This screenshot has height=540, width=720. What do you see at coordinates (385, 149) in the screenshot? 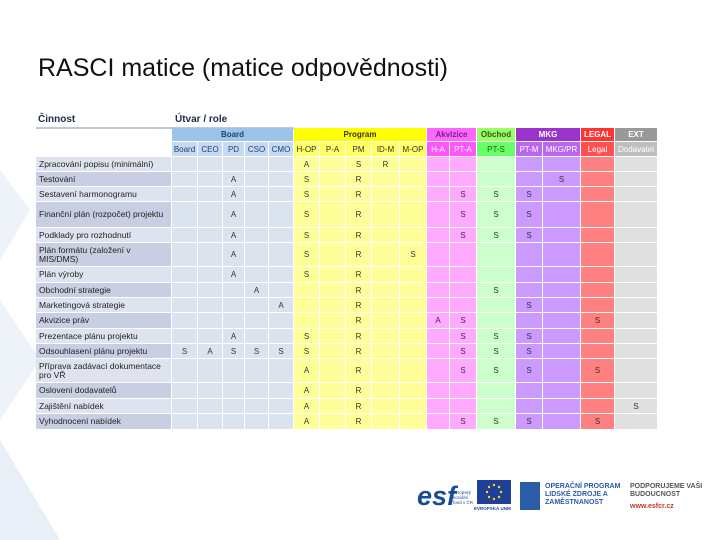
I see `column-header: ID-M` at bounding box center [385, 149].